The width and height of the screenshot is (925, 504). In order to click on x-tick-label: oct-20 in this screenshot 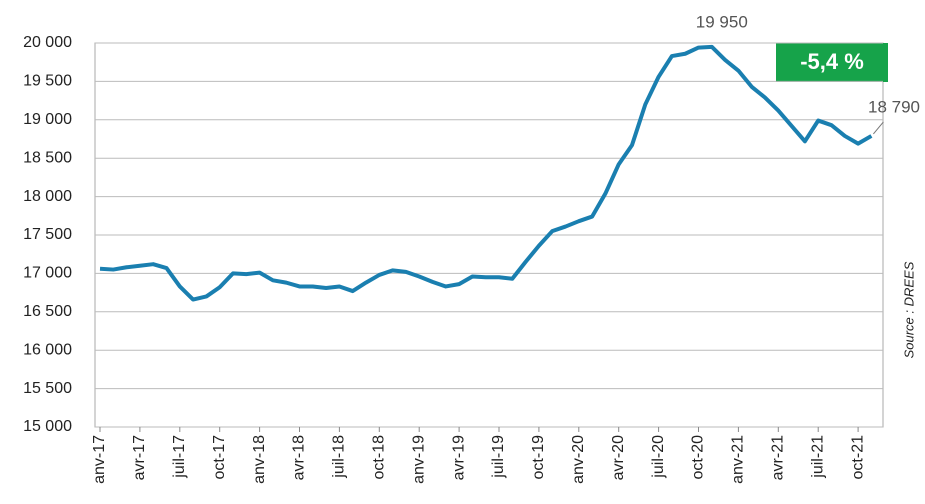, I will do `click(698, 457)`.